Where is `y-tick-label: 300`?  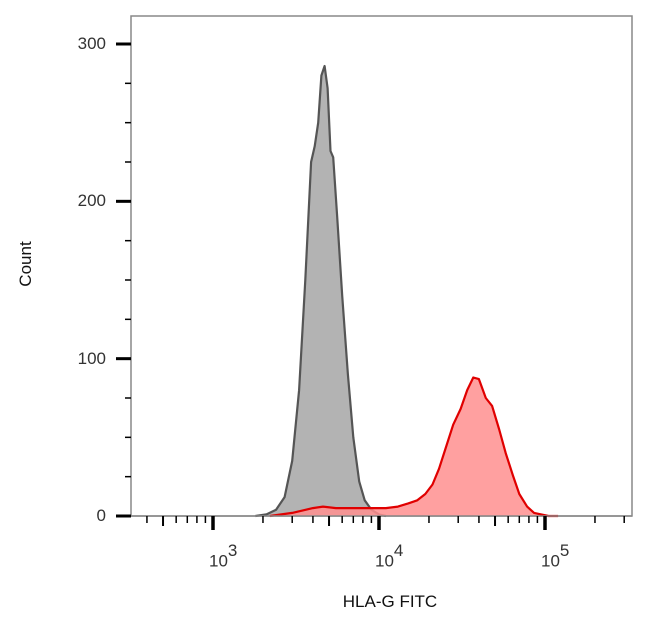
y-tick-label: 300 is located at coordinates (91, 43).